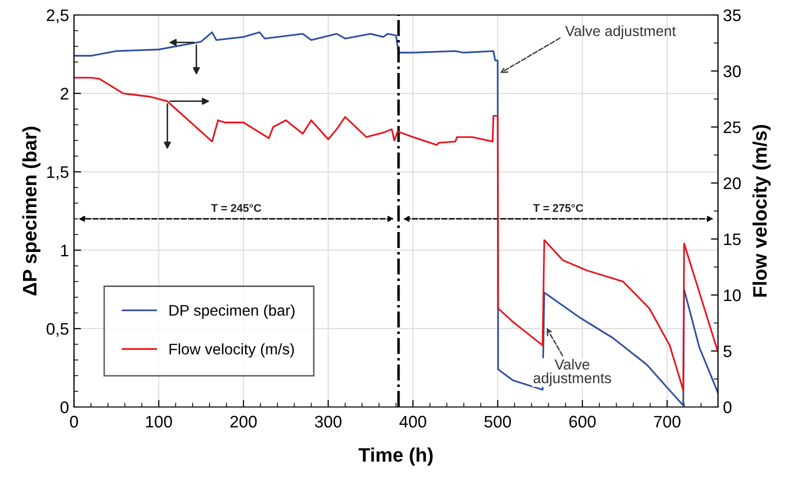 Image resolution: width=789 pixels, height=486 pixels. What do you see at coordinates (728, 407) in the screenshot?
I see `y2-tick-label: 0` at bounding box center [728, 407].